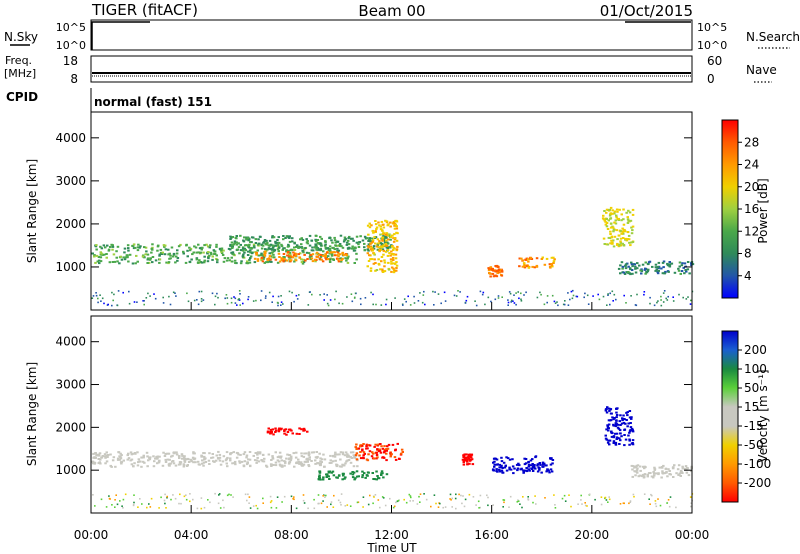 Image resolution: width=800 pixels, height=554 pixels. Describe the element at coordinates (751, 231) in the screenshot. I see `power-colorbar-tick-label: 12` at that location.